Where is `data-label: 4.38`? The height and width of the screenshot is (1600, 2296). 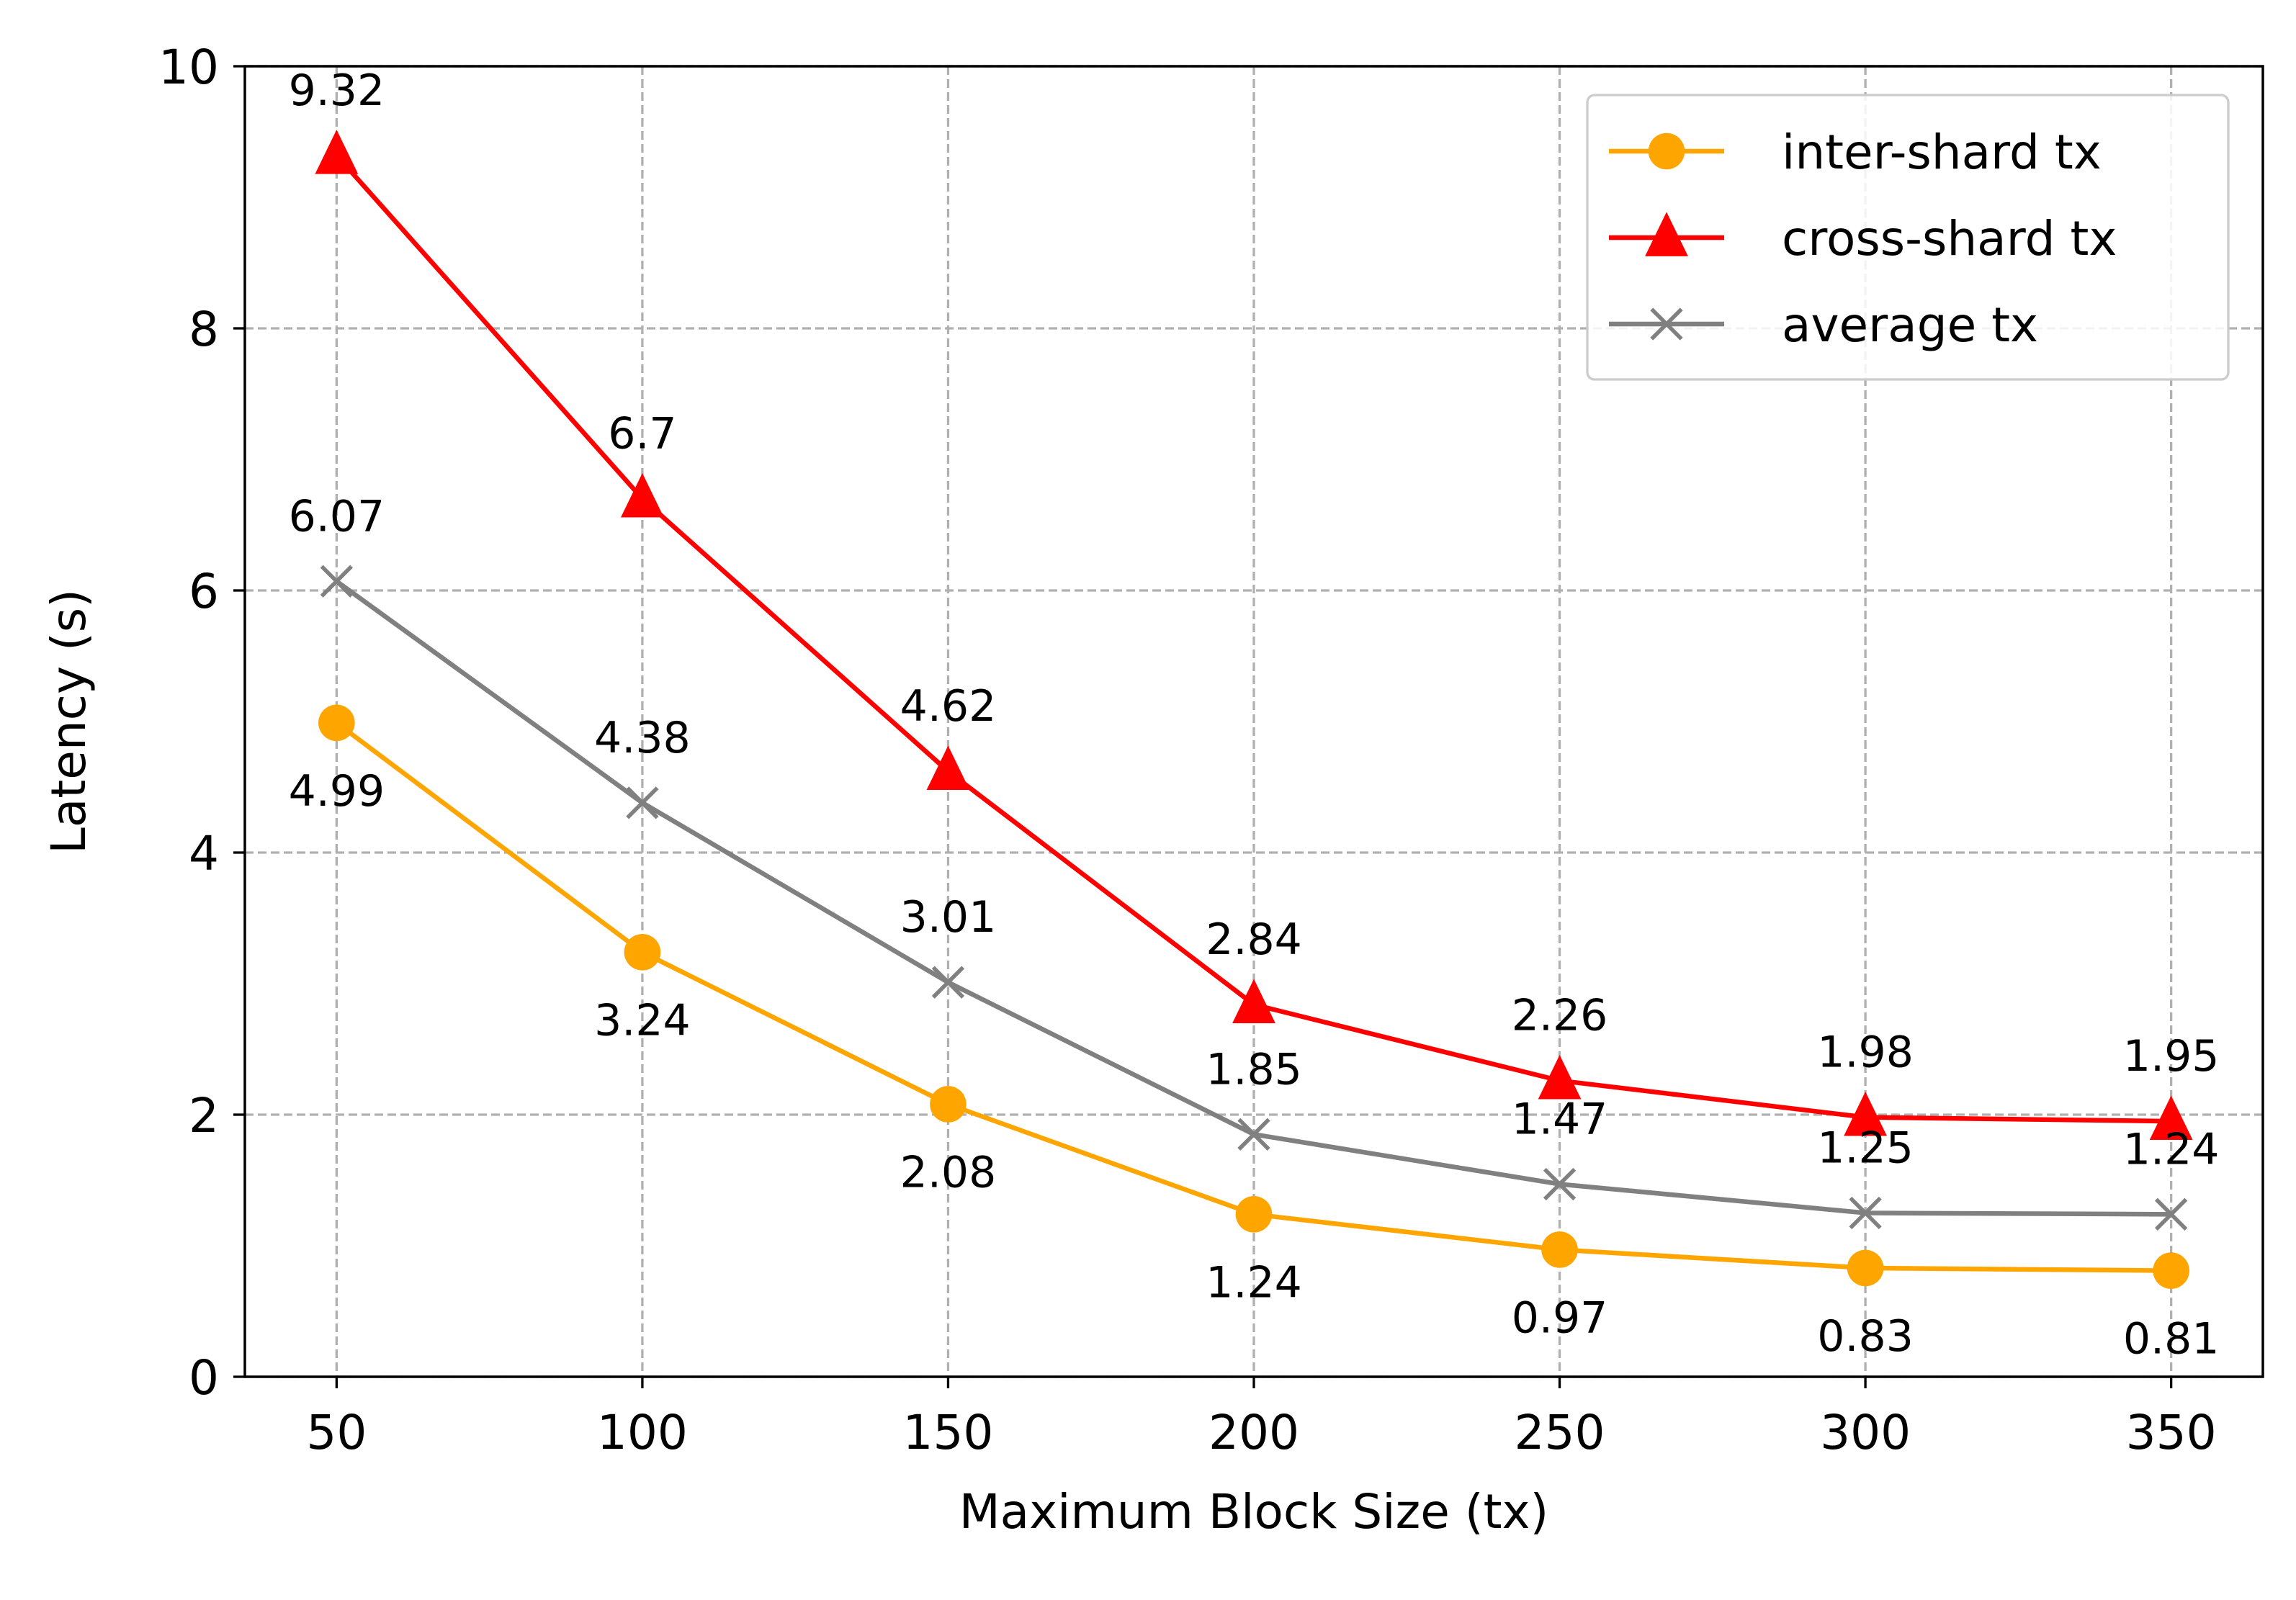
data-label: 4.38 is located at coordinates (642, 738).